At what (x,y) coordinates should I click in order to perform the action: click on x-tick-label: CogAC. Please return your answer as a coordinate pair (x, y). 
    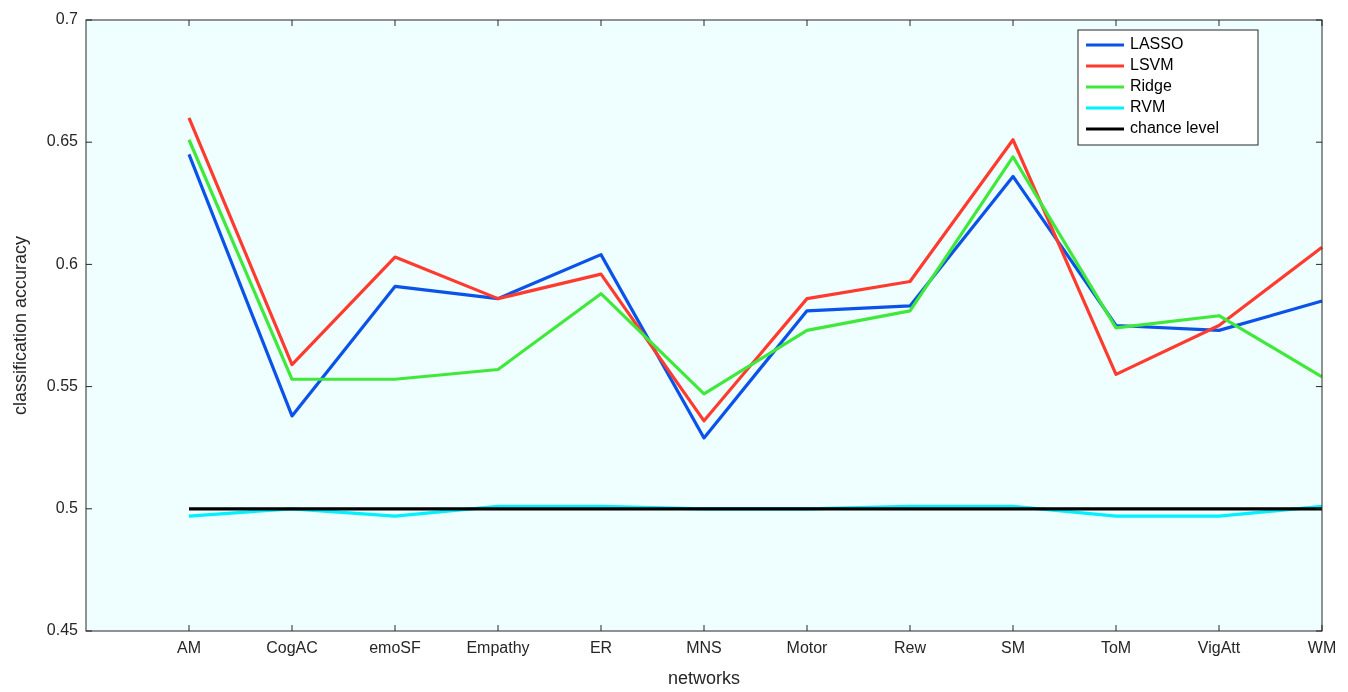
    Looking at the image, I should click on (292, 647).